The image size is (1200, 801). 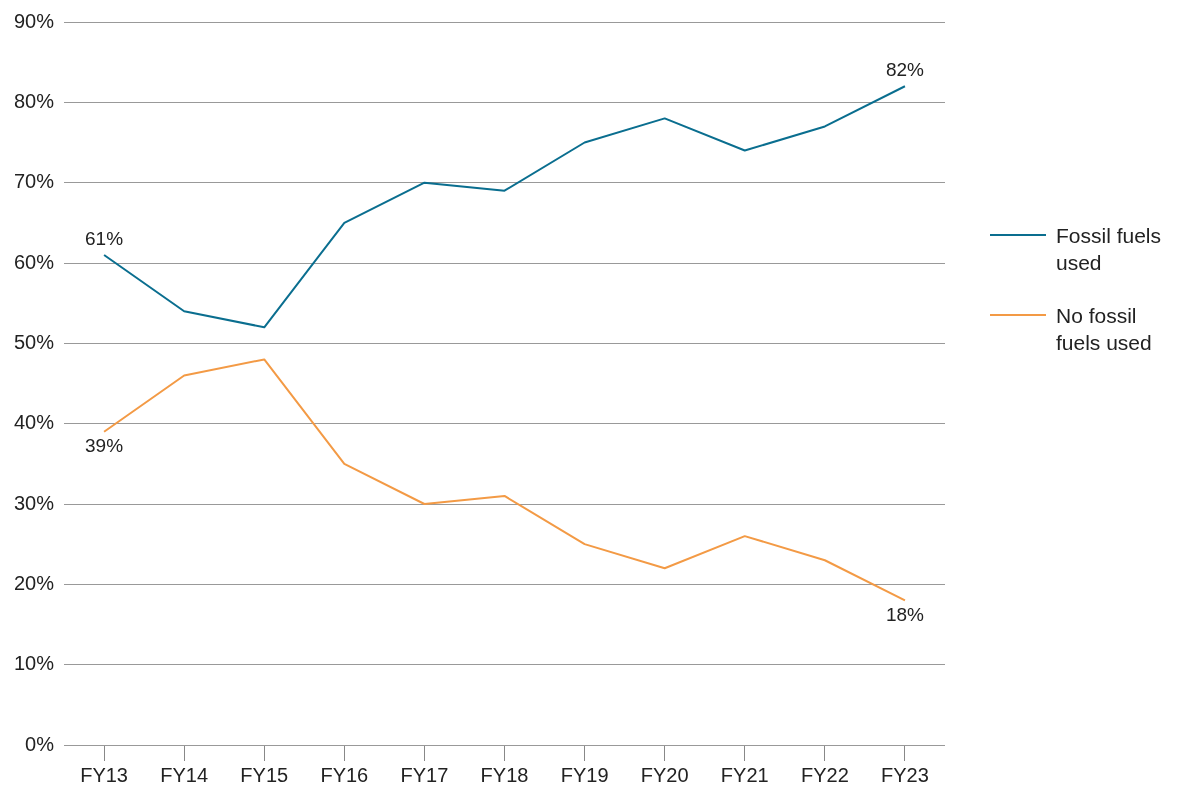 What do you see at coordinates (504, 774) in the screenshot?
I see `x-tick-label: FY18` at bounding box center [504, 774].